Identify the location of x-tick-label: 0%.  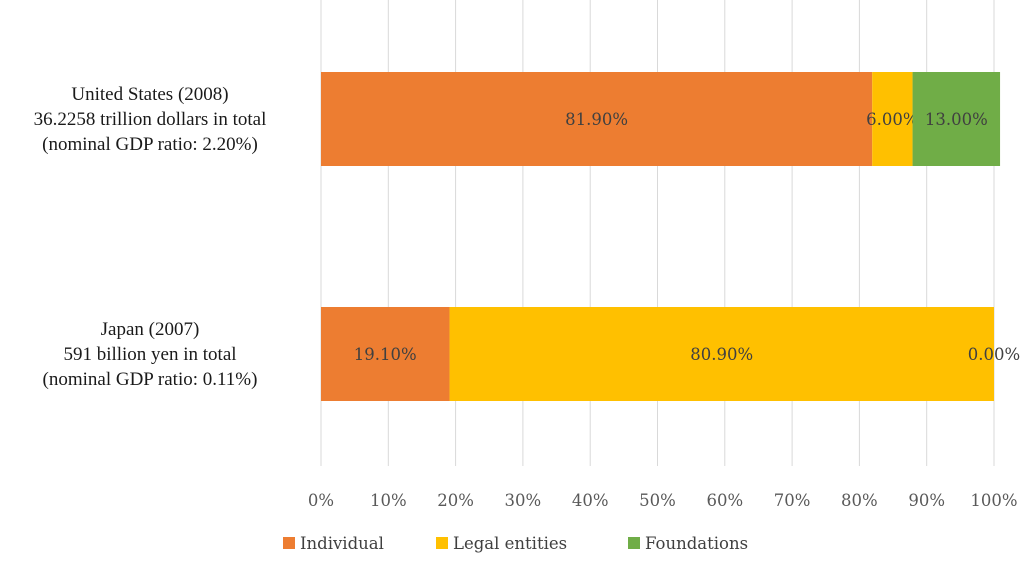
(321, 500).